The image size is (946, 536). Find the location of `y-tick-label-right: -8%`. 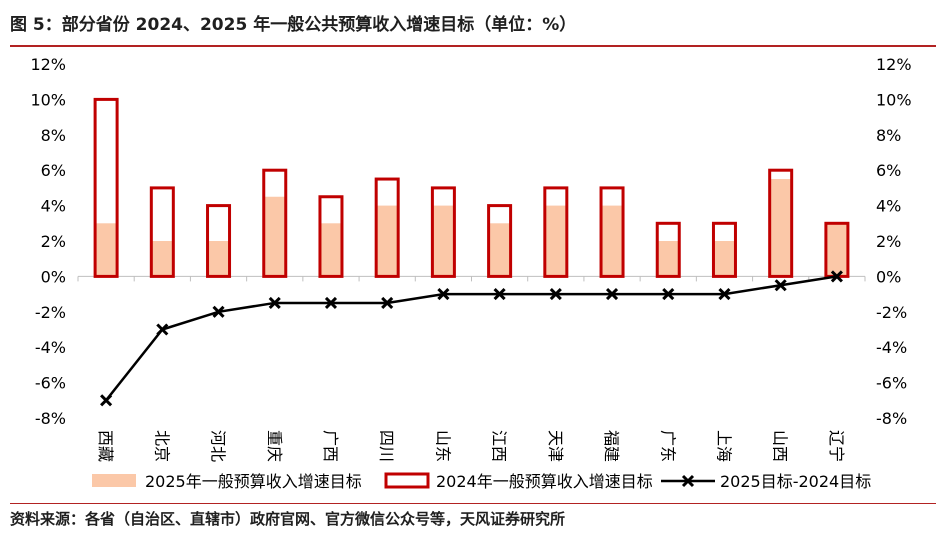

y-tick-label-right: -8% is located at coordinates (891, 418).